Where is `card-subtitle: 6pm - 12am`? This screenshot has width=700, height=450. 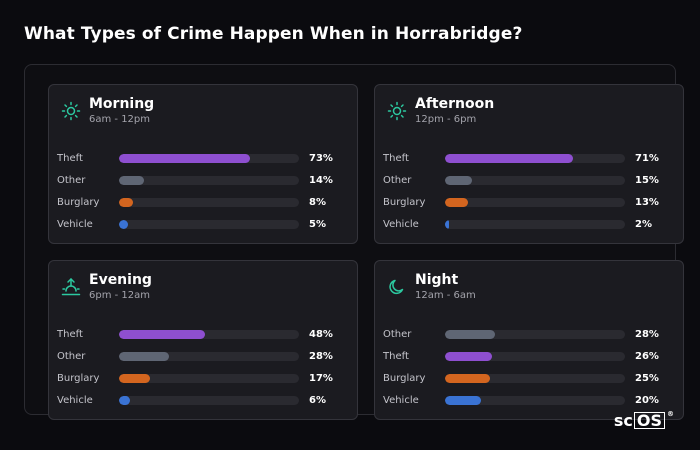
card-subtitle: 6pm - 12am is located at coordinates (120, 295).